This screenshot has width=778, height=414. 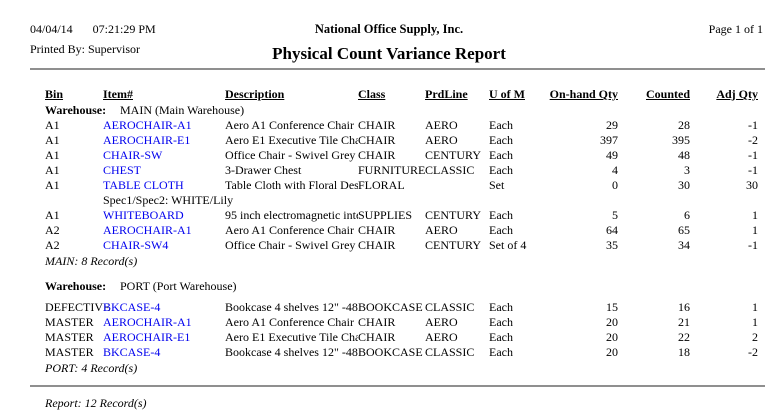 I want to click on cell-class: SUPPLIES, so click(x=385, y=215).